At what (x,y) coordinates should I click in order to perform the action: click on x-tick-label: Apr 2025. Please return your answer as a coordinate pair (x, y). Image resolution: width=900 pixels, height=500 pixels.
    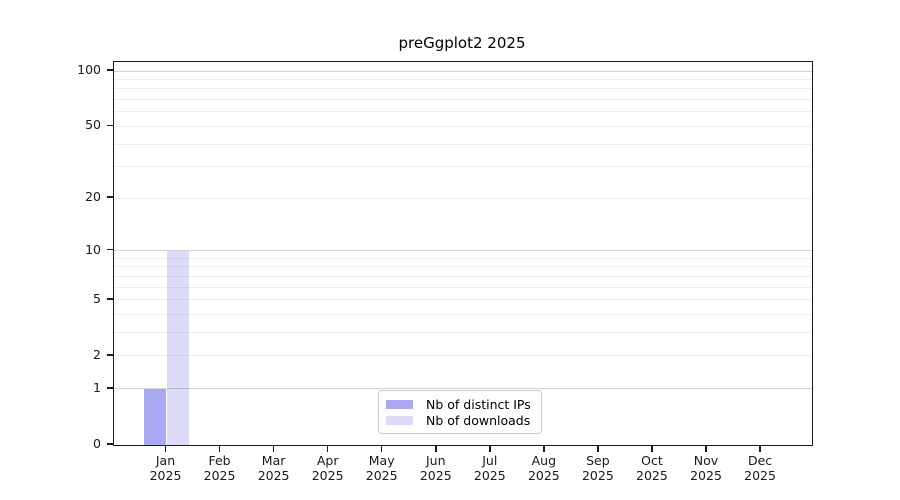
    Looking at the image, I should click on (328, 468).